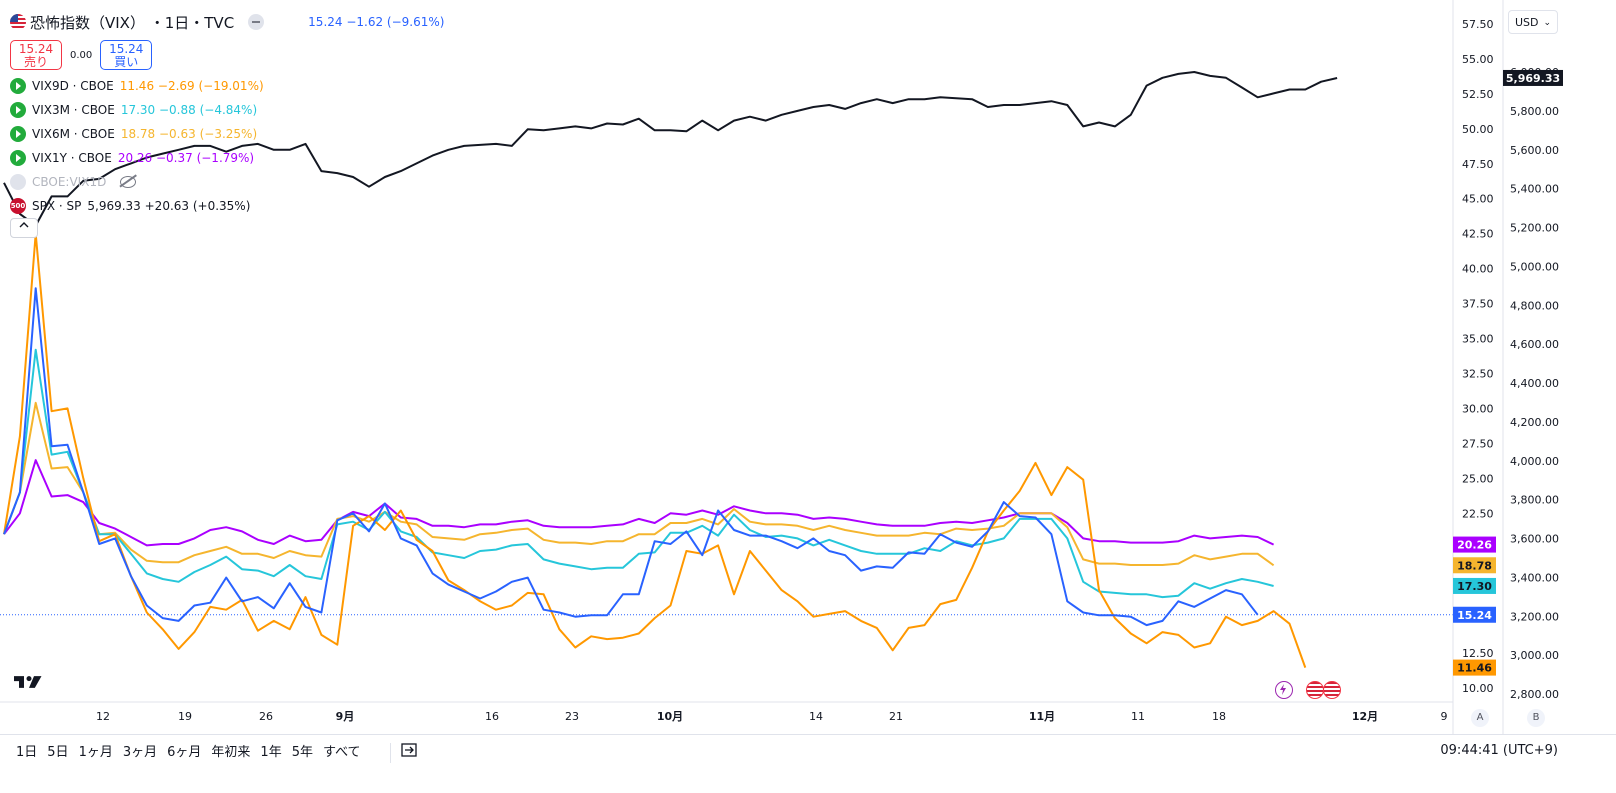  What do you see at coordinates (256, 22) in the screenshot?
I see `minimize-icon` at bounding box center [256, 22].